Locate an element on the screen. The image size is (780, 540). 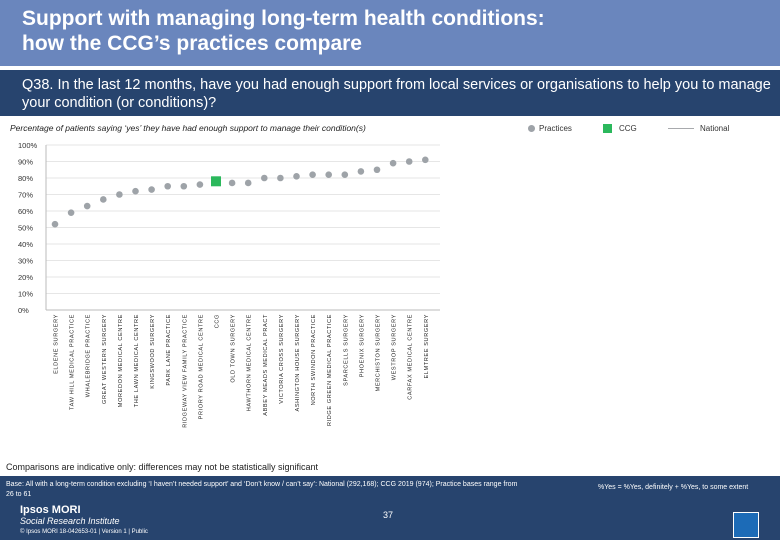
ipsos-mori-logo-text: Ipsos MORI is located at coordinates (50, 510).